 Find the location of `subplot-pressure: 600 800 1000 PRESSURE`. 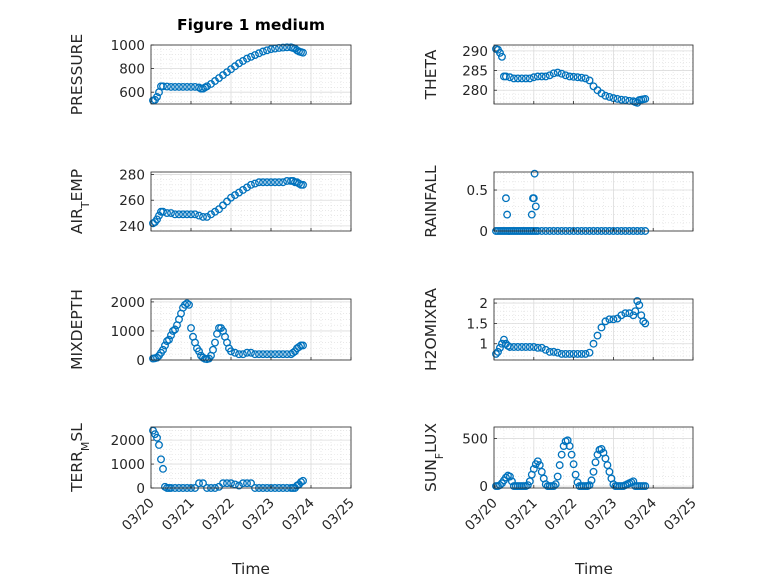

subplot-pressure: 600 800 1000 PRESSURE is located at coordinates (210, 74).